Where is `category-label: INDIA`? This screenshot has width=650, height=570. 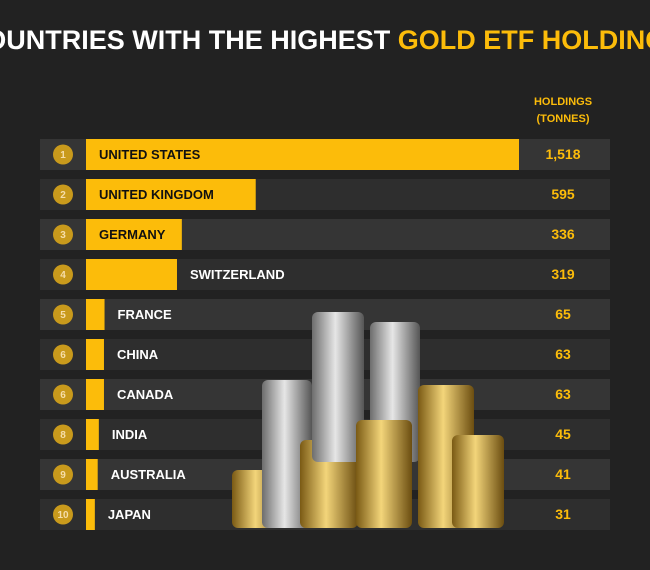 category-label: INDIA is located at coordinates (130, 434).